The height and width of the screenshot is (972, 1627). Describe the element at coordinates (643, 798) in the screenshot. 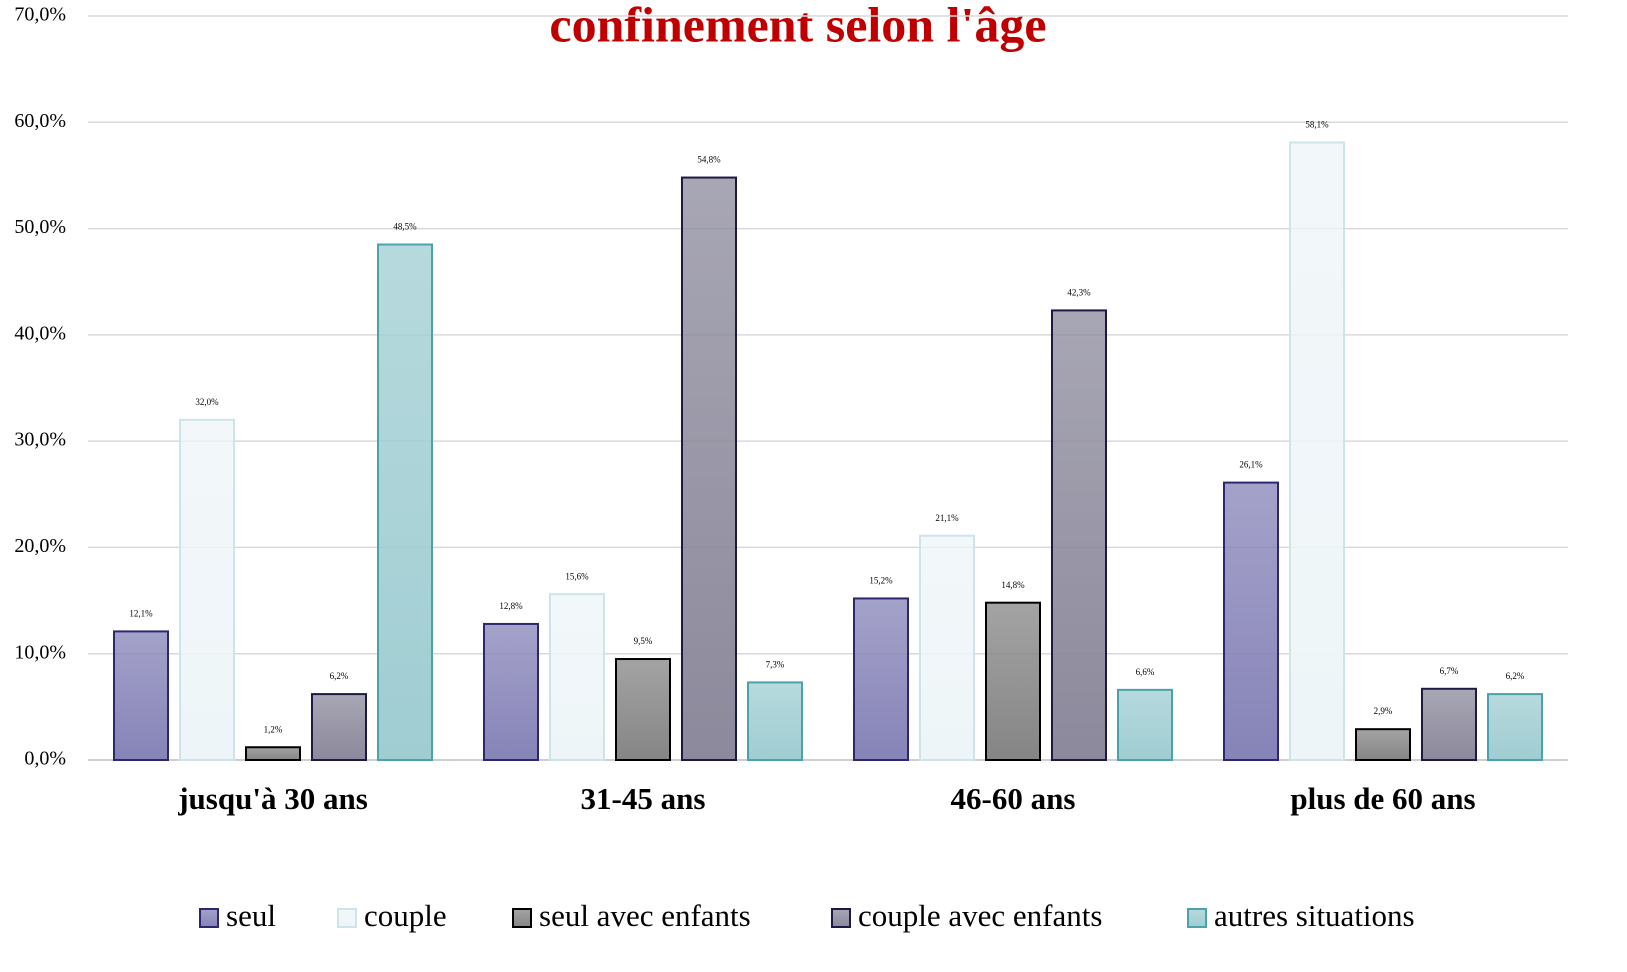

I see `x-tick-label: 31-45 ans` at that location.